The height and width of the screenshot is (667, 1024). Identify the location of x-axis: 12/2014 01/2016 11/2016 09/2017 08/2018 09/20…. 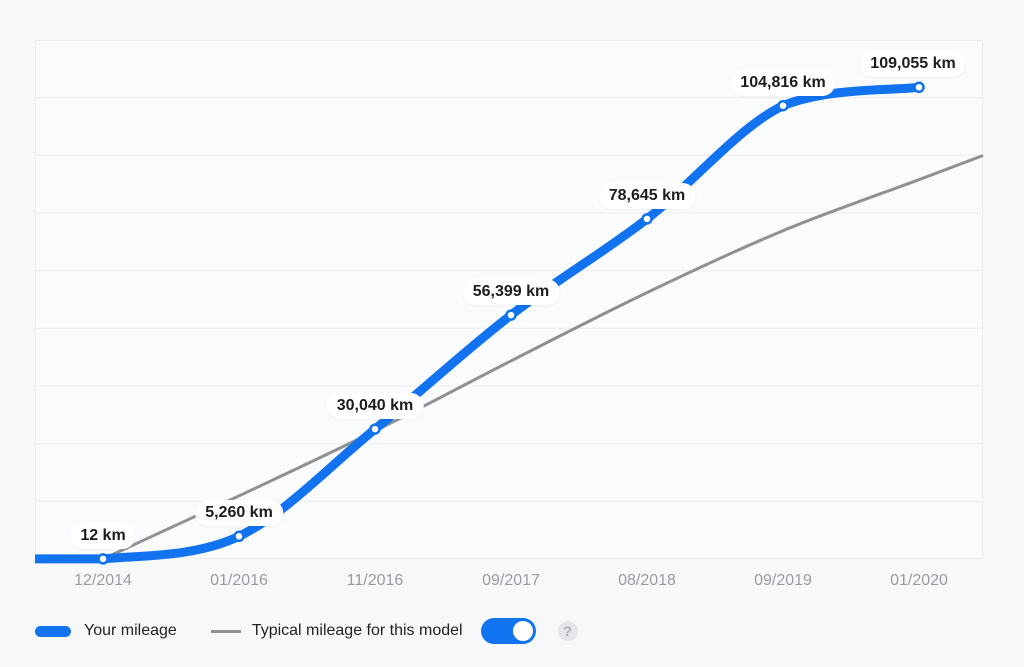
(512, 583).